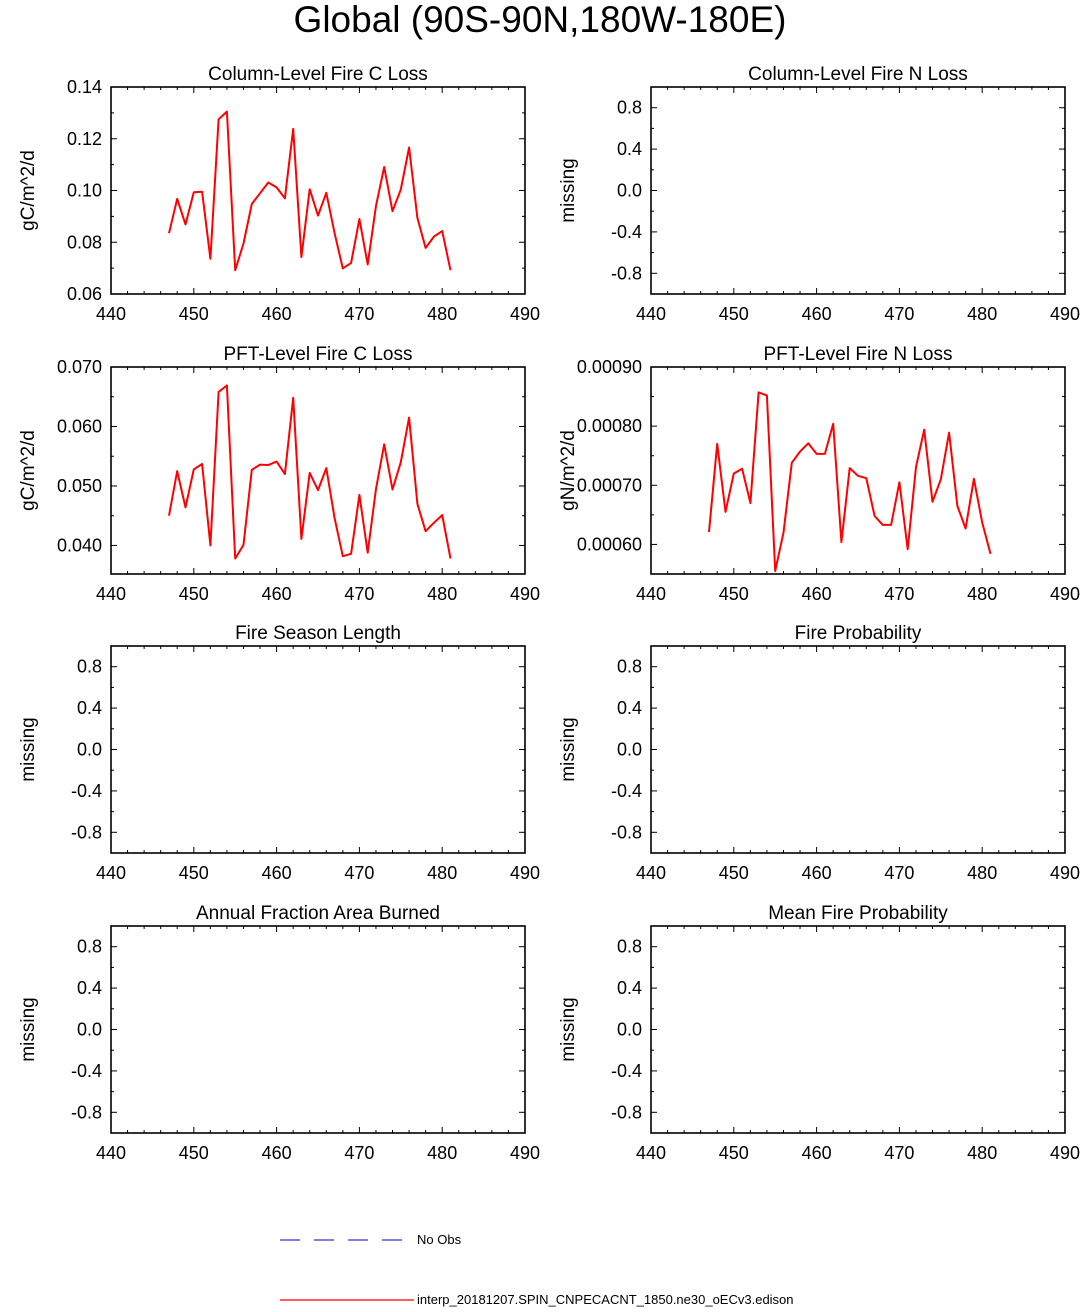 This screenshot has width=1080, height=1312. I want to click on y-tick-label: 0.00060, so click(609, 544).